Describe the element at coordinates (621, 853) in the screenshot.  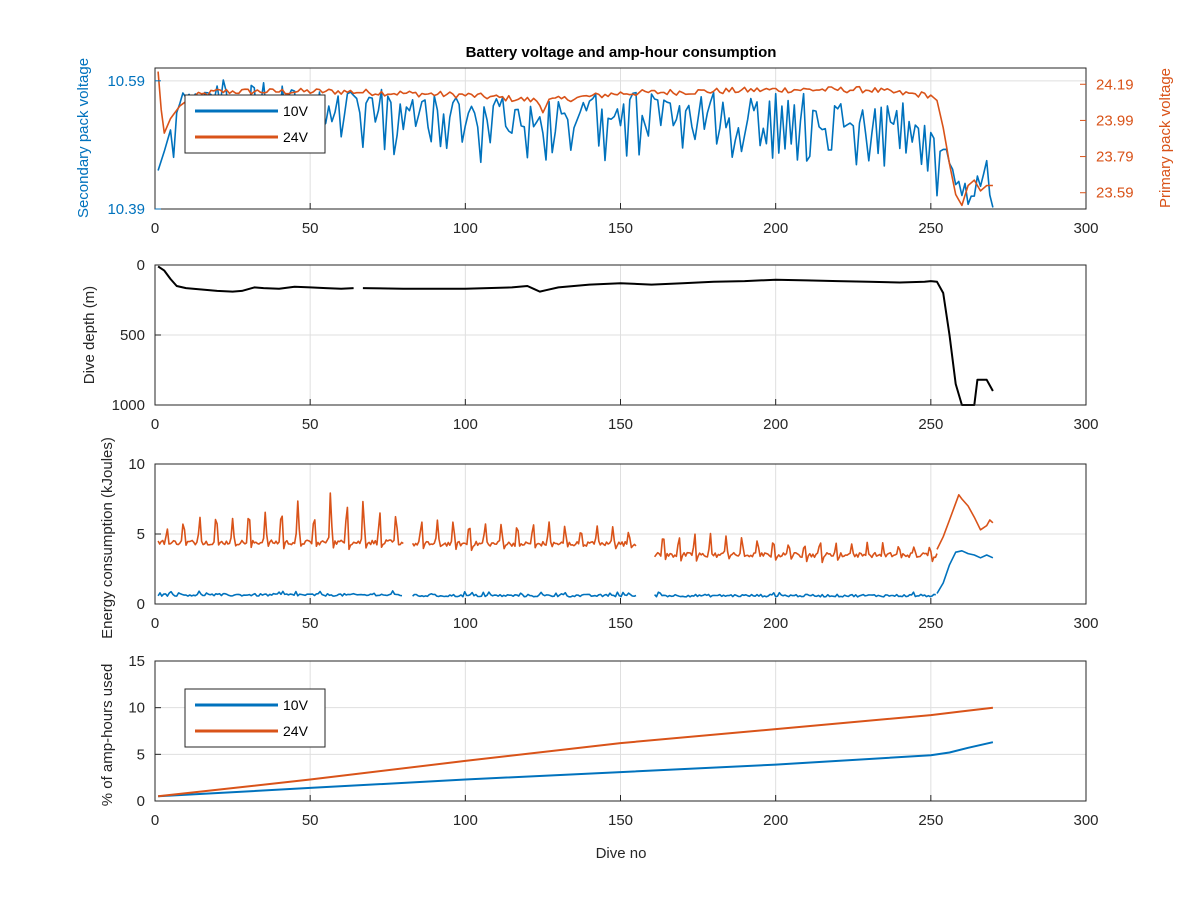
I see `x-axis-label: Dive no` at that location.